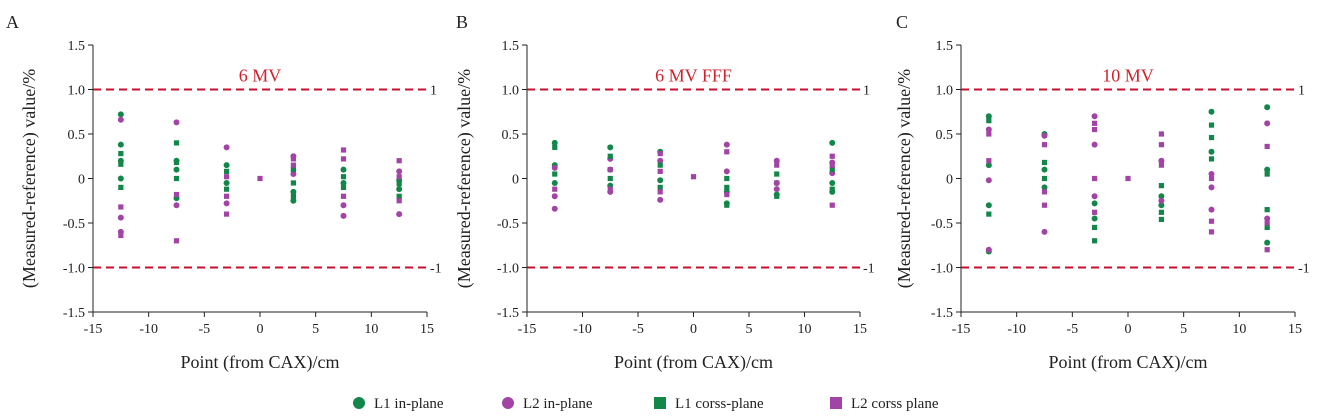 Image resolution: width=1325 pixels, height=420 pixels. Describe the element at coordinates (895, 404) in the screenshot. I see `legend-label: L2 corss plane` at that location.